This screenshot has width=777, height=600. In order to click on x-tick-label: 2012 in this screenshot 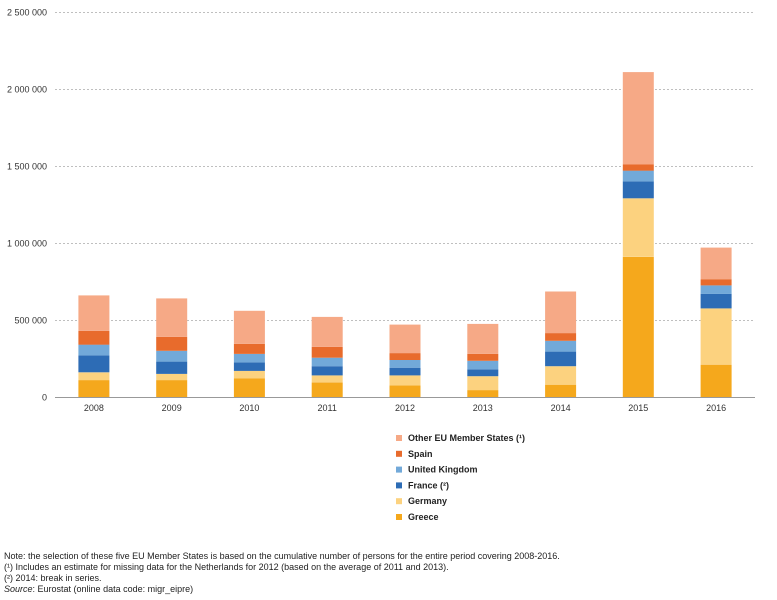, I will do `click(405, 408)`.